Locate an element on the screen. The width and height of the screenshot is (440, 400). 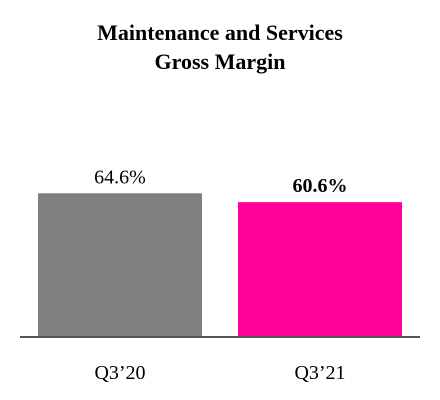
value-label-2: 60.6% is located at coordinates (320, 186).